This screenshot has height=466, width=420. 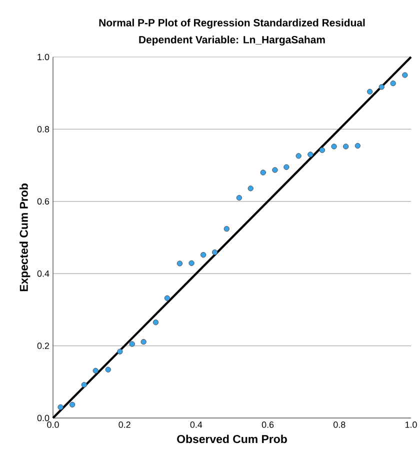 What do you see at coordinates (232, 439) in the screenshot?
I see `x-axis-title: Observed Cum Prob` at bounding box center [232, 439].